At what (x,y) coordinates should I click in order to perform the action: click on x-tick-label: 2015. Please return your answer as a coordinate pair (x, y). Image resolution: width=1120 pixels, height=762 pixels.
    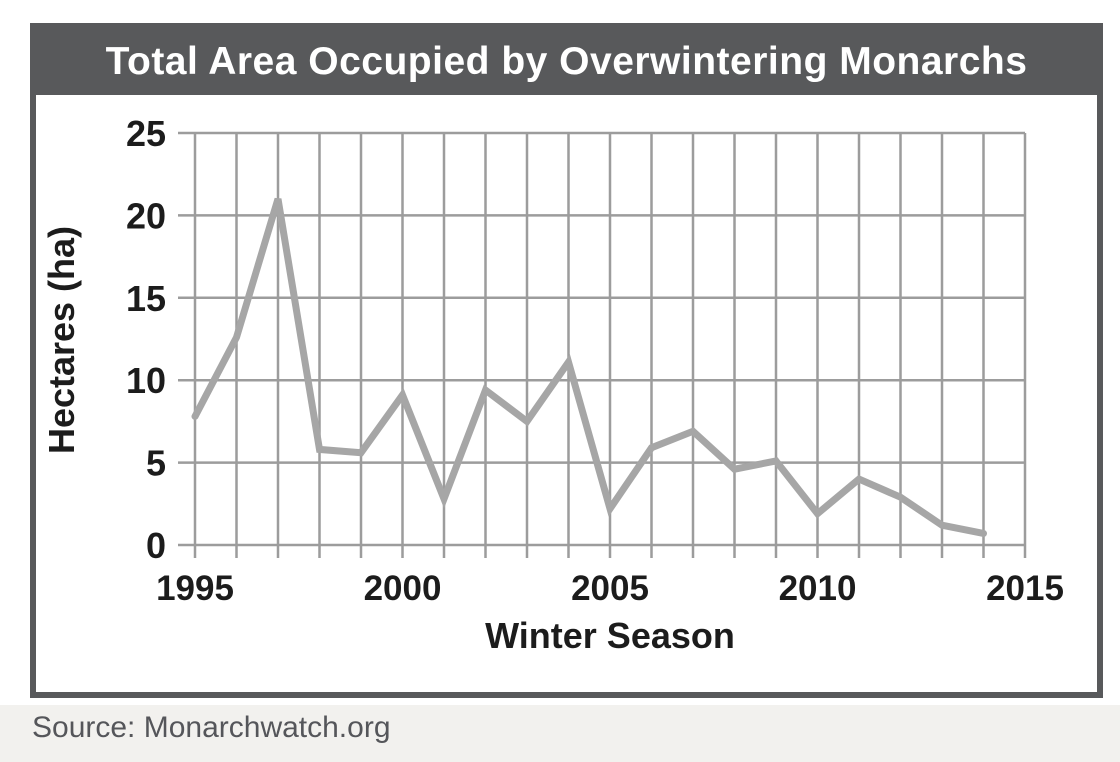
    Looking at the image, I should click on (1025, 588).